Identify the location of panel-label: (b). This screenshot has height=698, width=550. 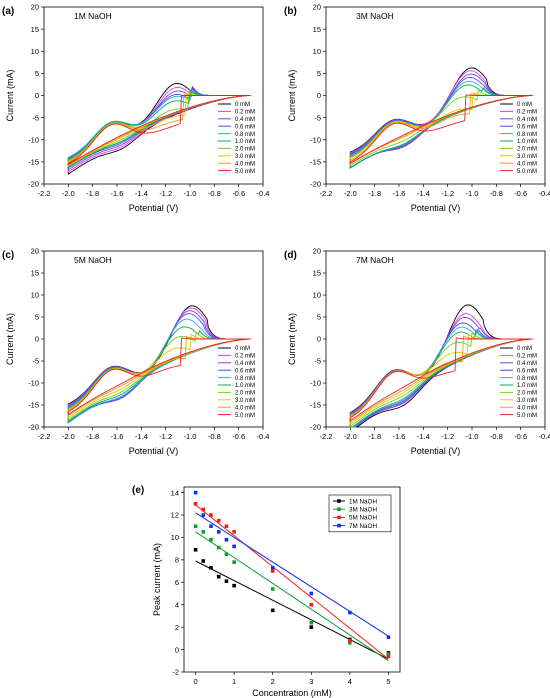
(290, 11).